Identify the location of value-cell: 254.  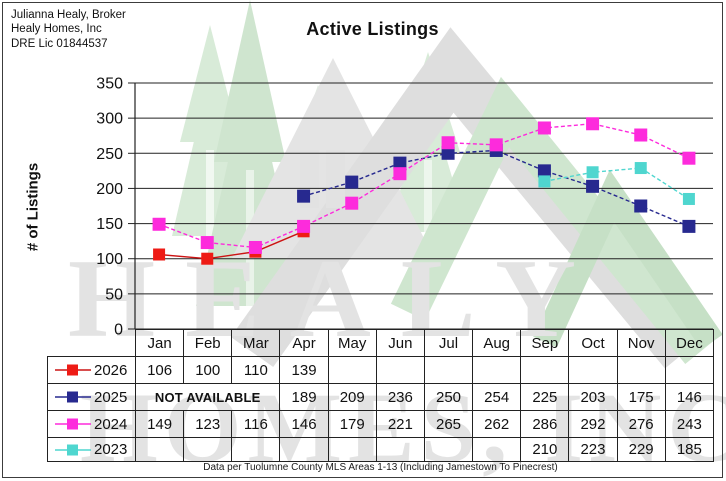
(497, 397).